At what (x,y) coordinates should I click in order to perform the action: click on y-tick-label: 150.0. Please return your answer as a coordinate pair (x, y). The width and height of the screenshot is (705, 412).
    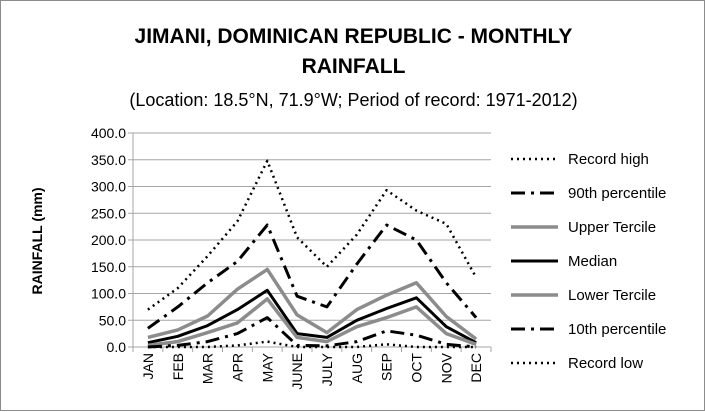
    Looking at the image, I should click on (108, 267).